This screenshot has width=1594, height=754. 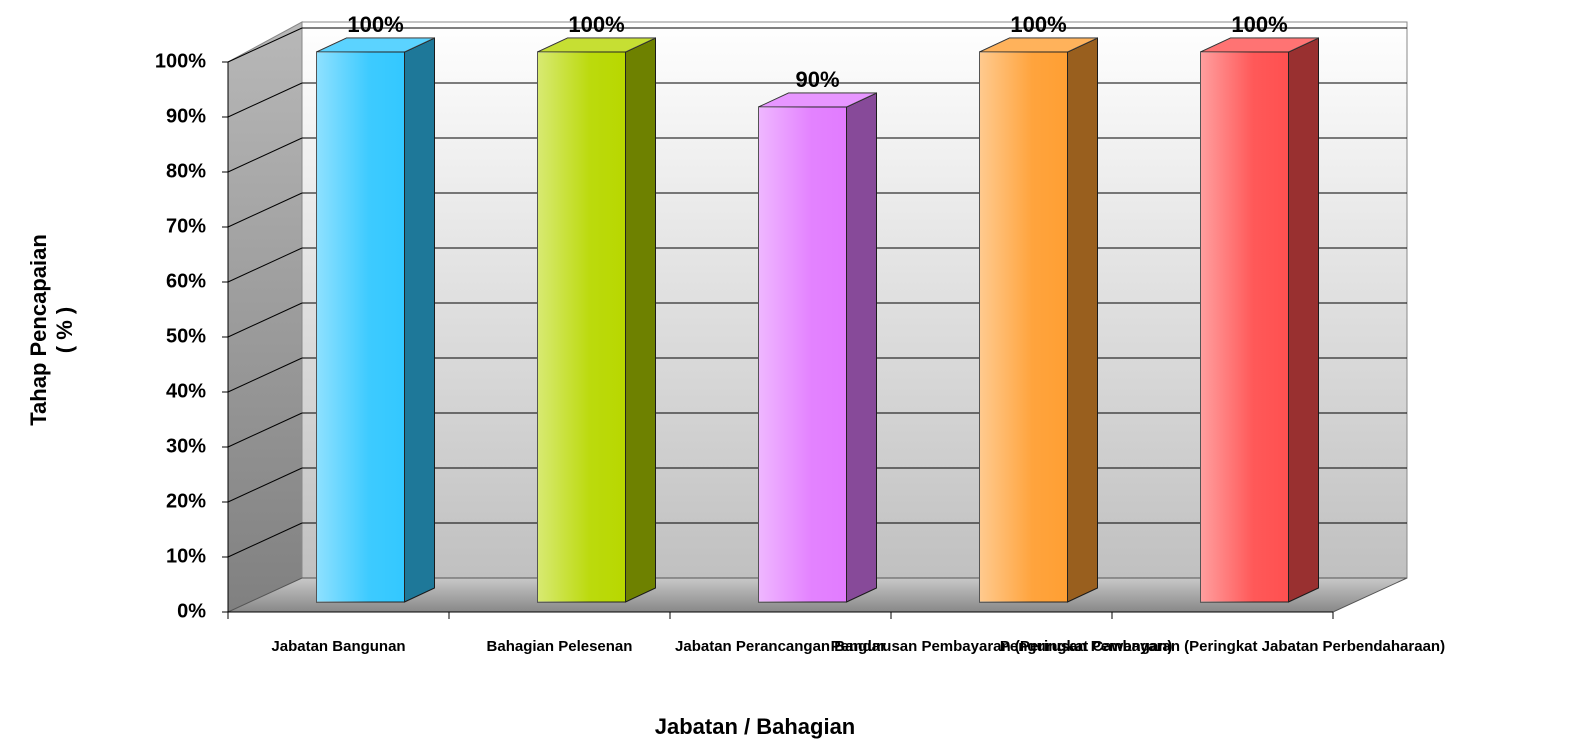 I want to click on x-tick-label: Bahagian Pelesenan, so click(x=560, y=646).